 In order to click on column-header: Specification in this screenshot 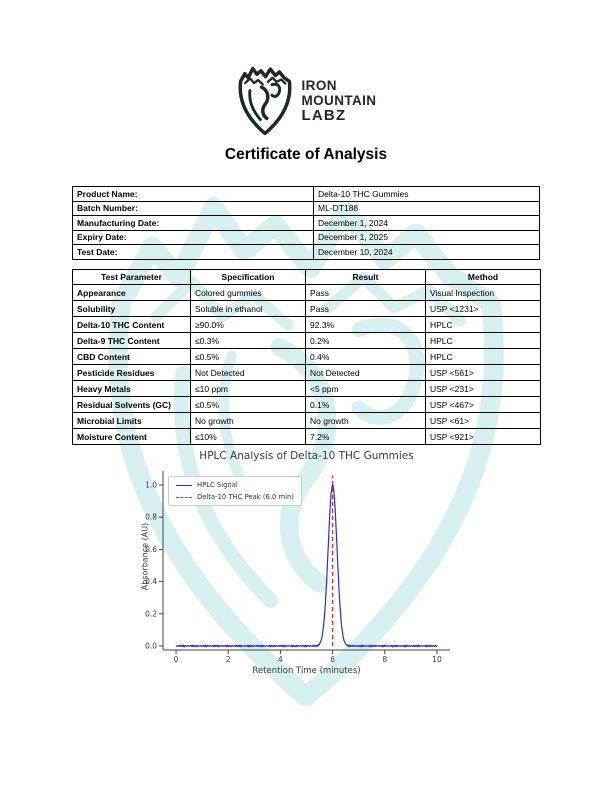, I will do `click(248, 277)`.